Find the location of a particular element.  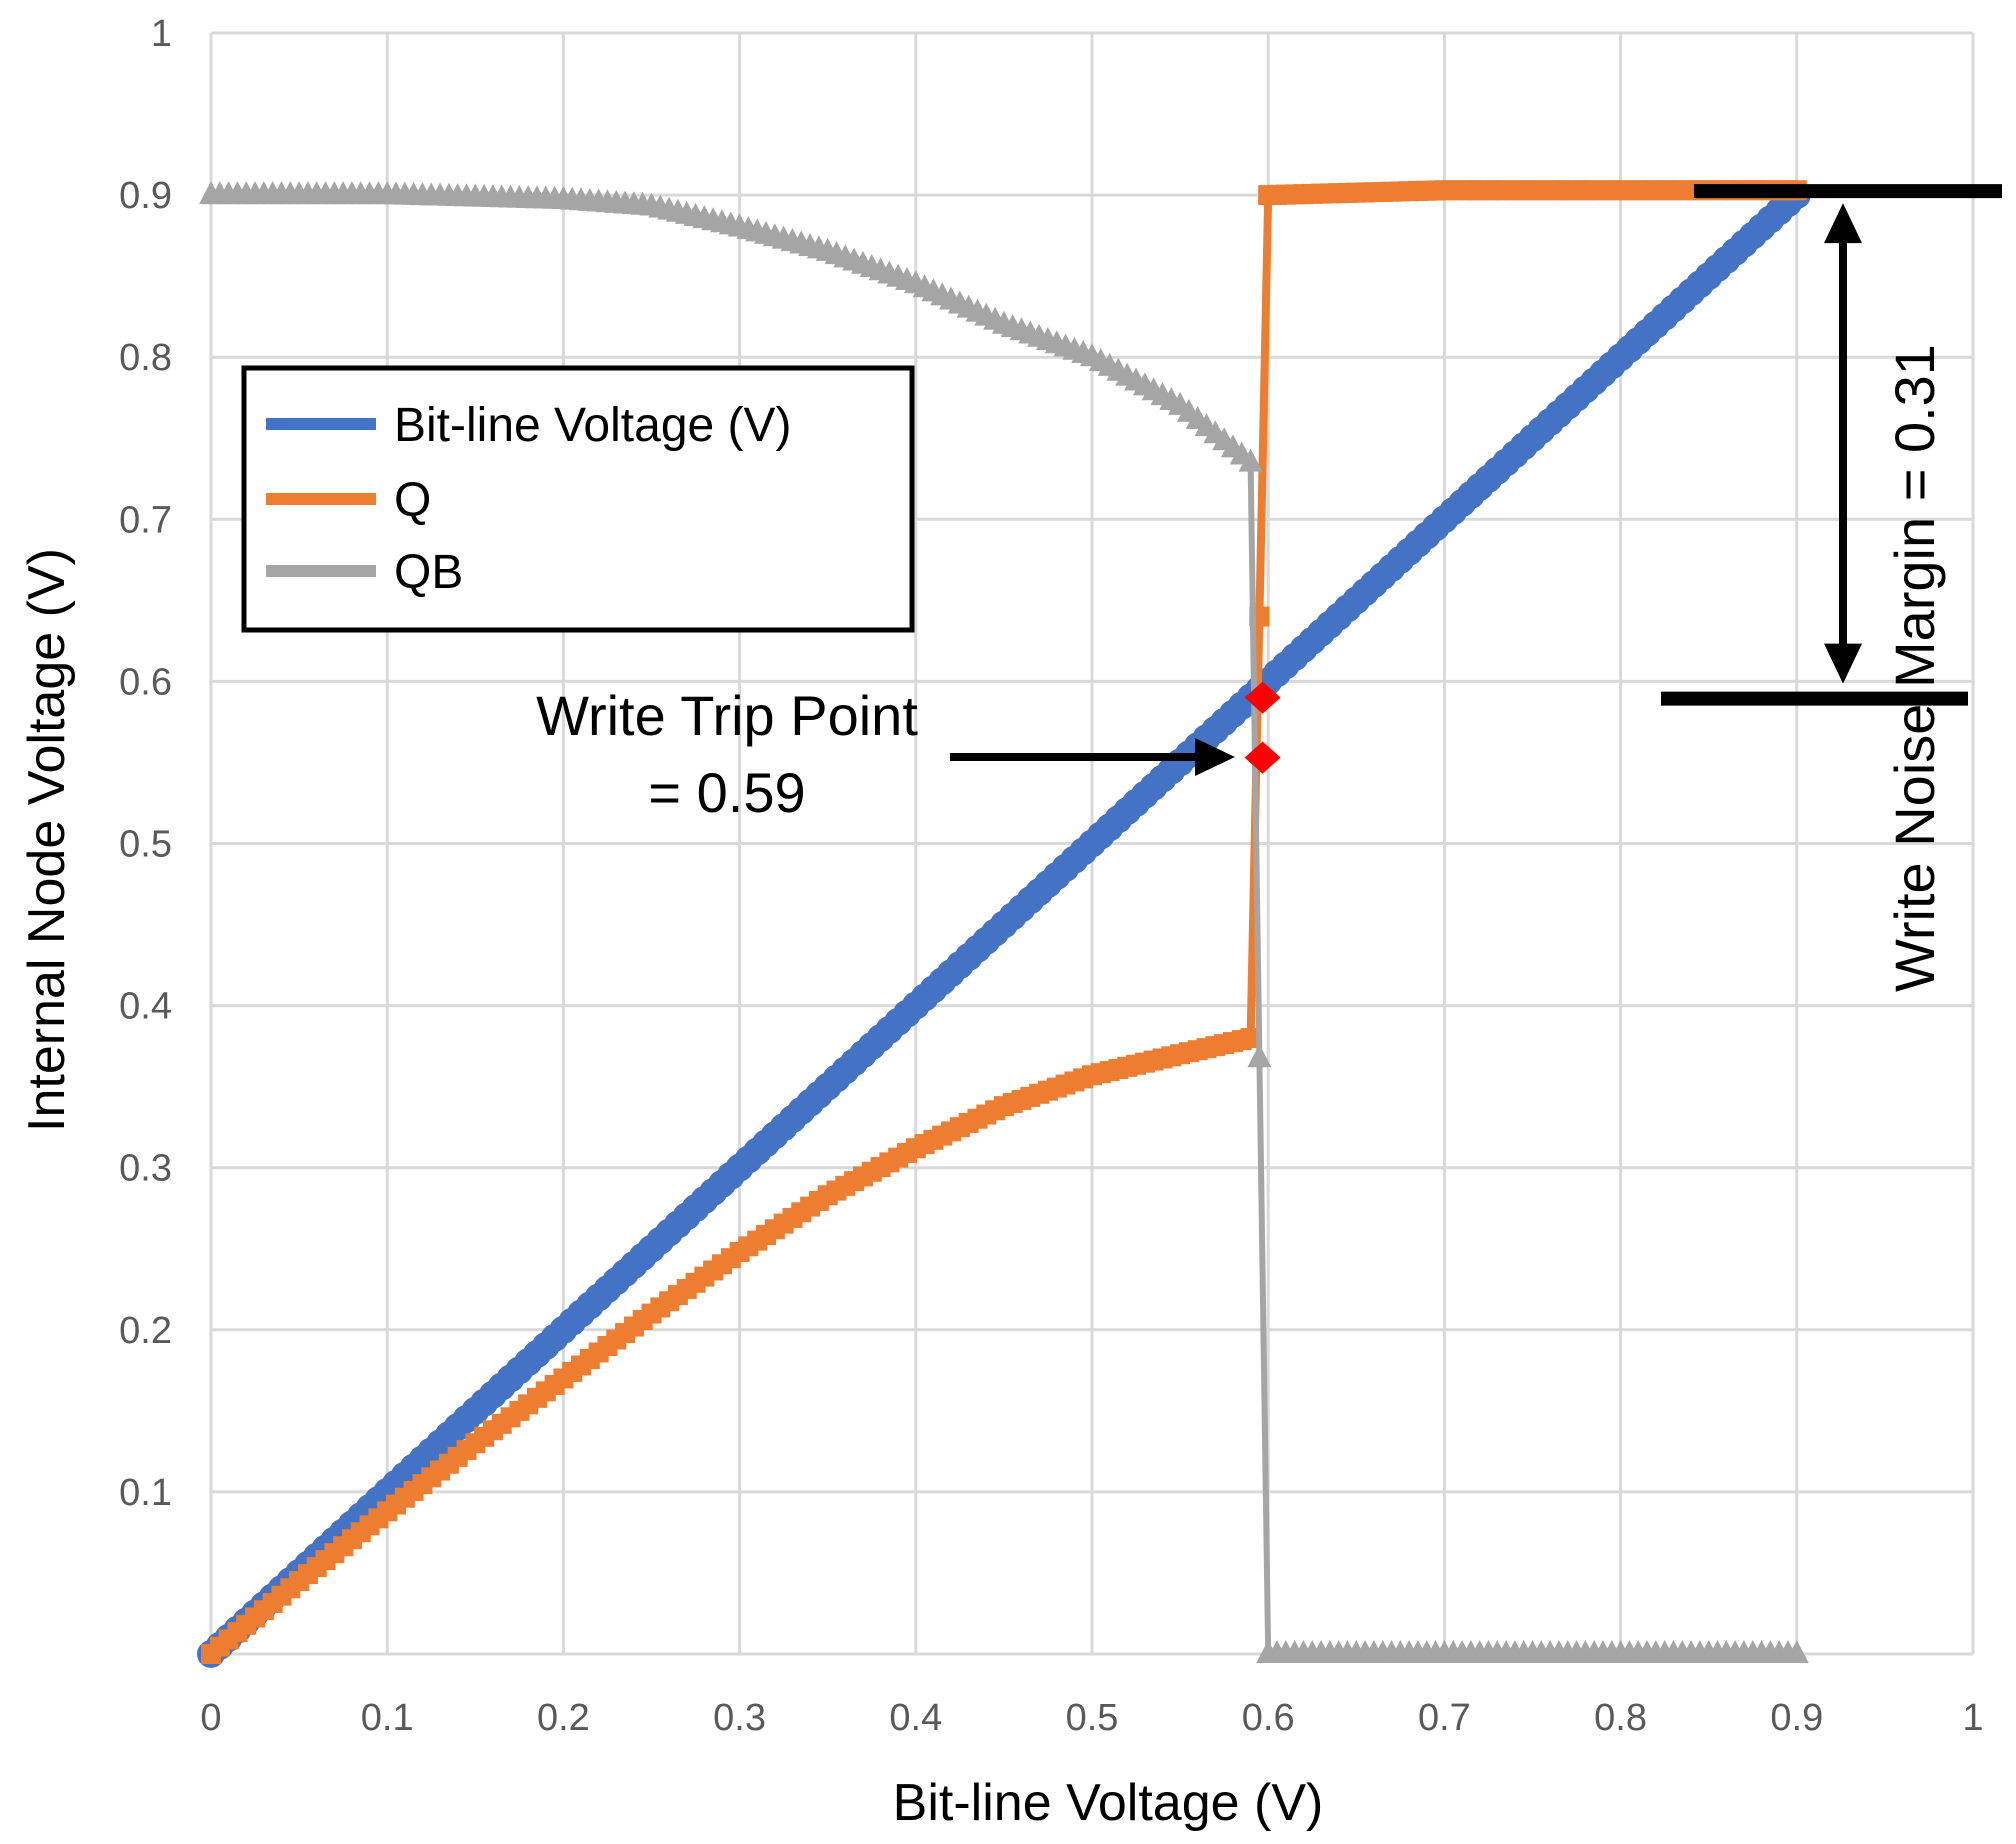

x-tick-label: 0.7 is located at coordinates (1444, 1718).